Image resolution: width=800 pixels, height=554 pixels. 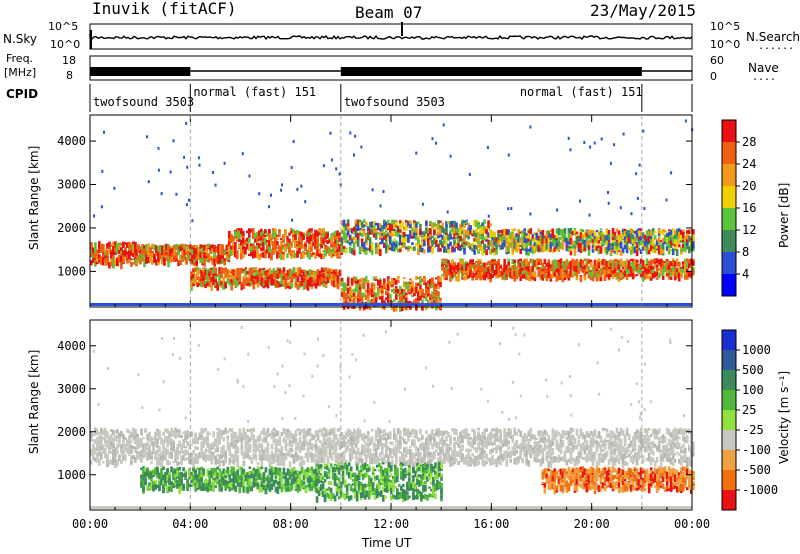 I want to click on noise-trace, so click(x=391, y=37).